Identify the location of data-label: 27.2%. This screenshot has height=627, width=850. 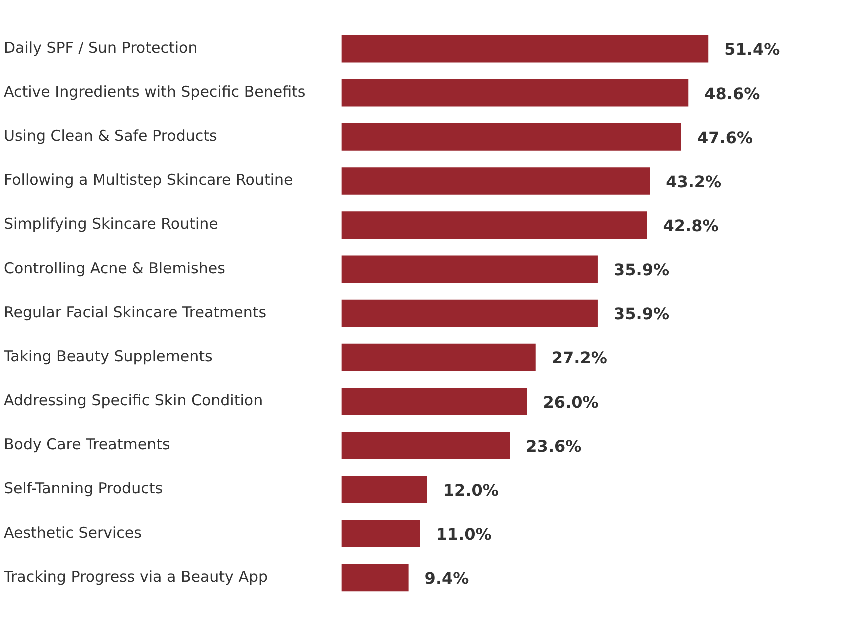
(580, 358).